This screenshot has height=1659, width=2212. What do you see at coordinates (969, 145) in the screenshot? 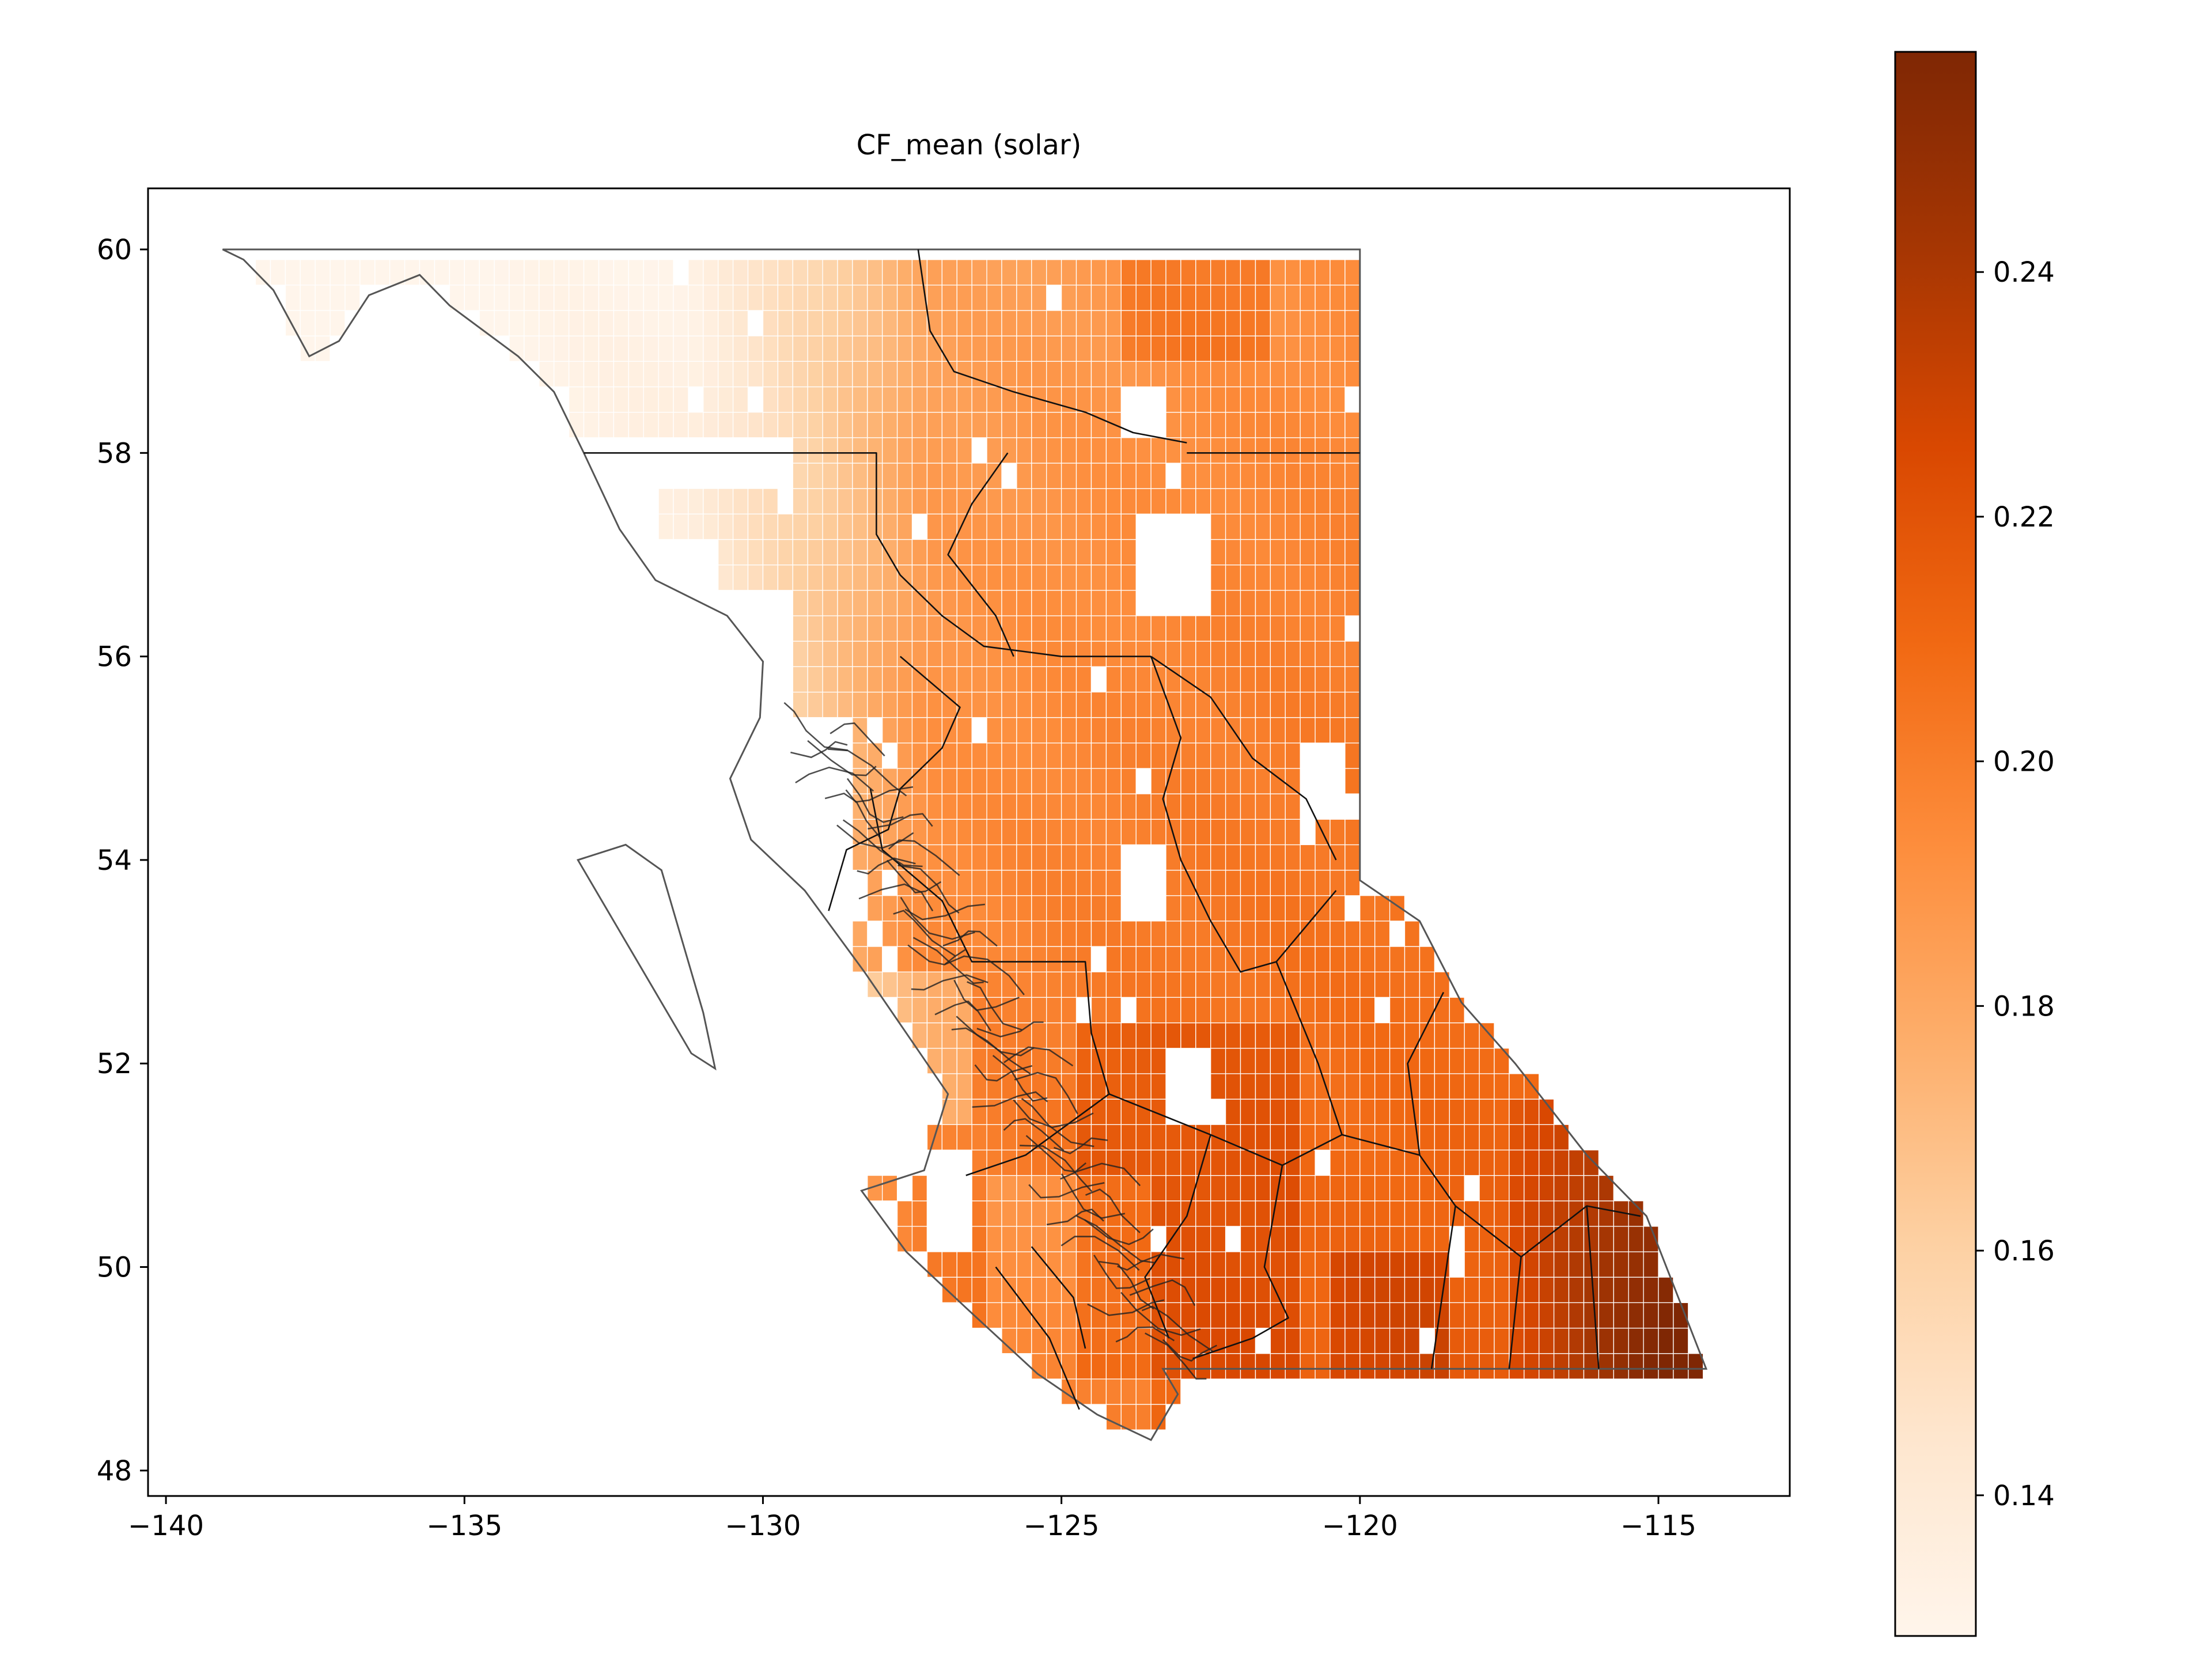
I see `map-title: CF_mean (solar)` at bounding box center [969, 145].